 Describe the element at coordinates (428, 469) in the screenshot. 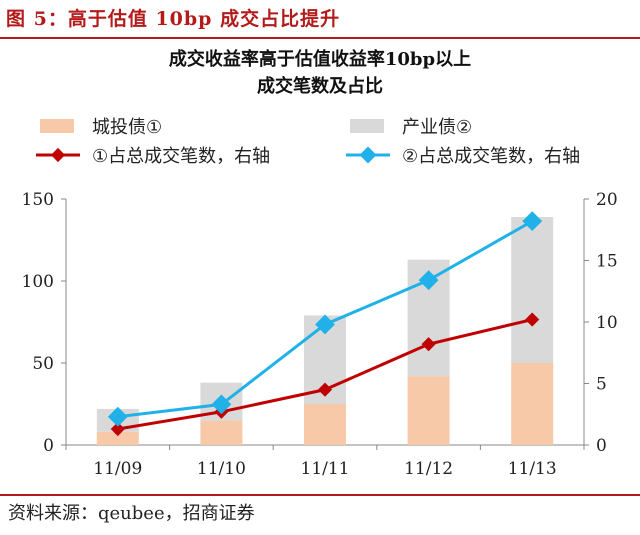

I see `x-axis-tick-label: 11/12` at that location.